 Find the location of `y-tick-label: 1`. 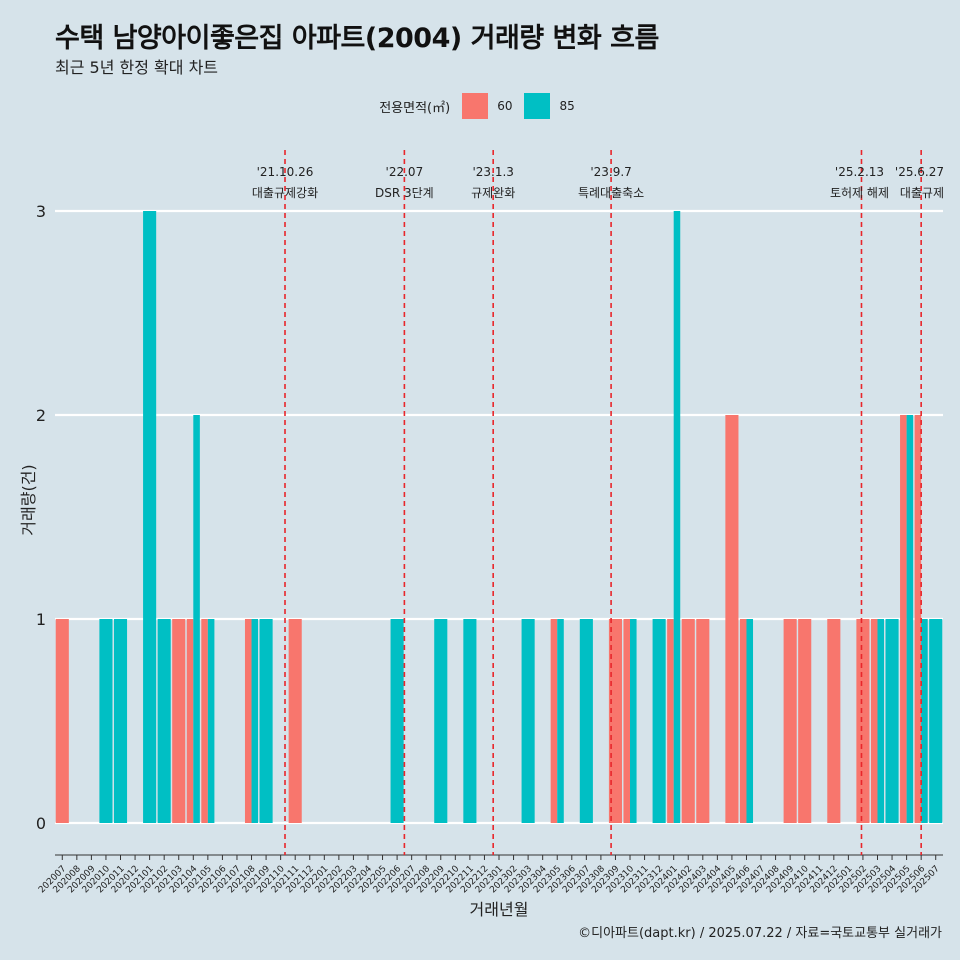

y-tick-label: 1 is located at coordinates (41, 619).